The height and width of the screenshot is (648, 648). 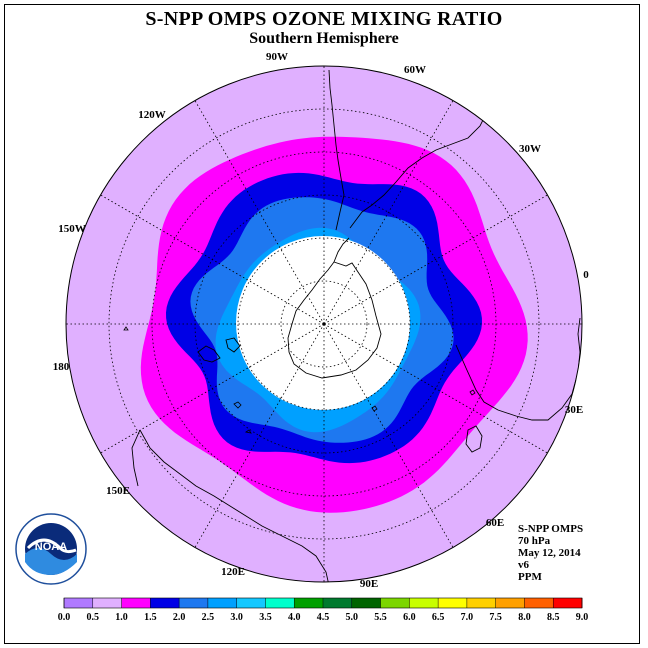 I want to click on lon-label-0: 0, so click(x=586, y=275).